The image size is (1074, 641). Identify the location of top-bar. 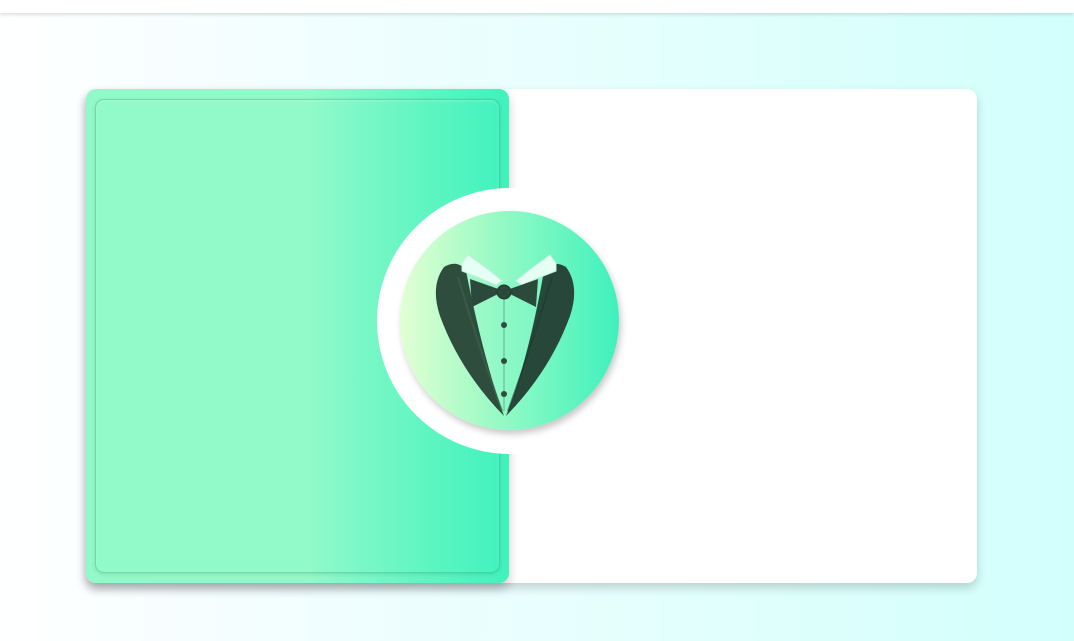
(537, 6).